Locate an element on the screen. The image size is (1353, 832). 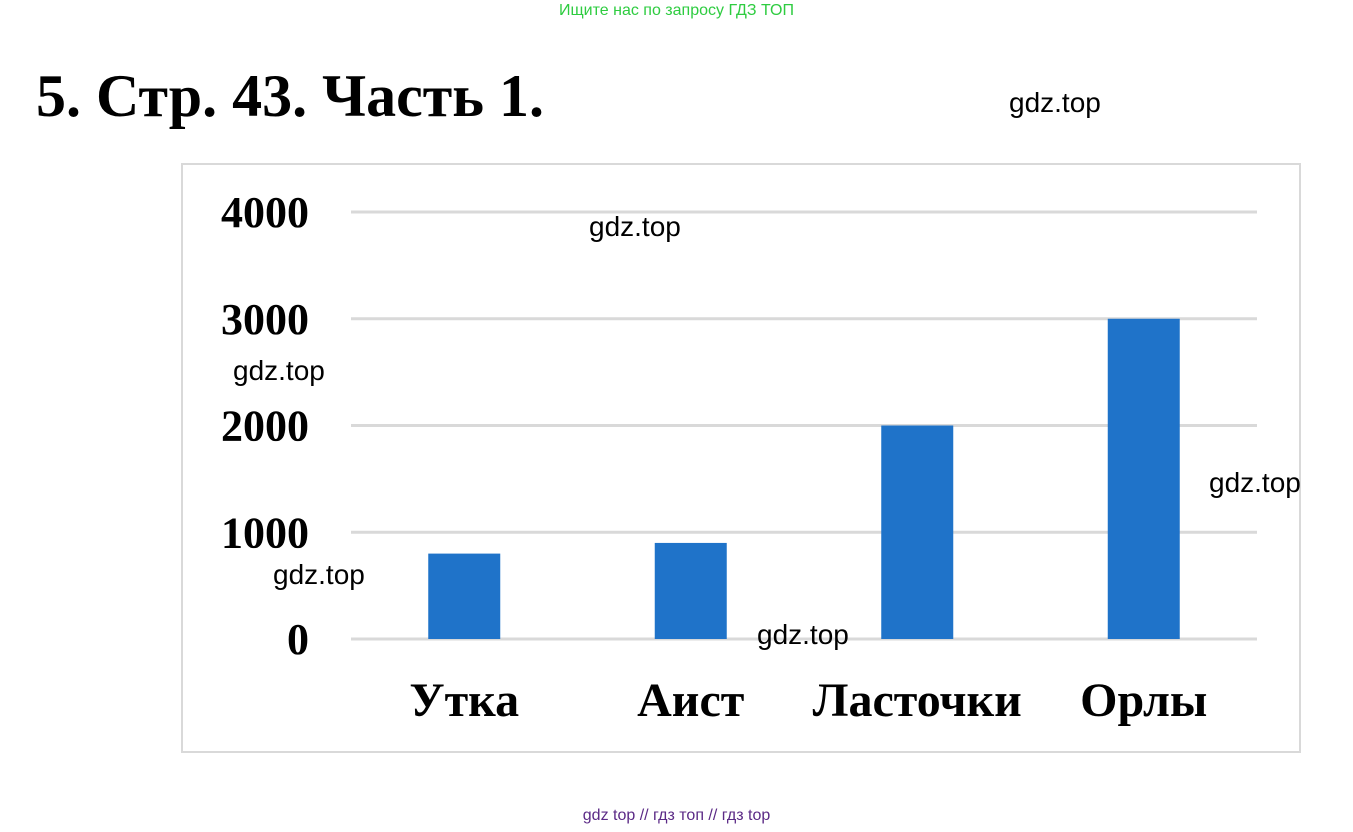
y-tick-label-4000: 4000 is located at coordinates (265, 212).